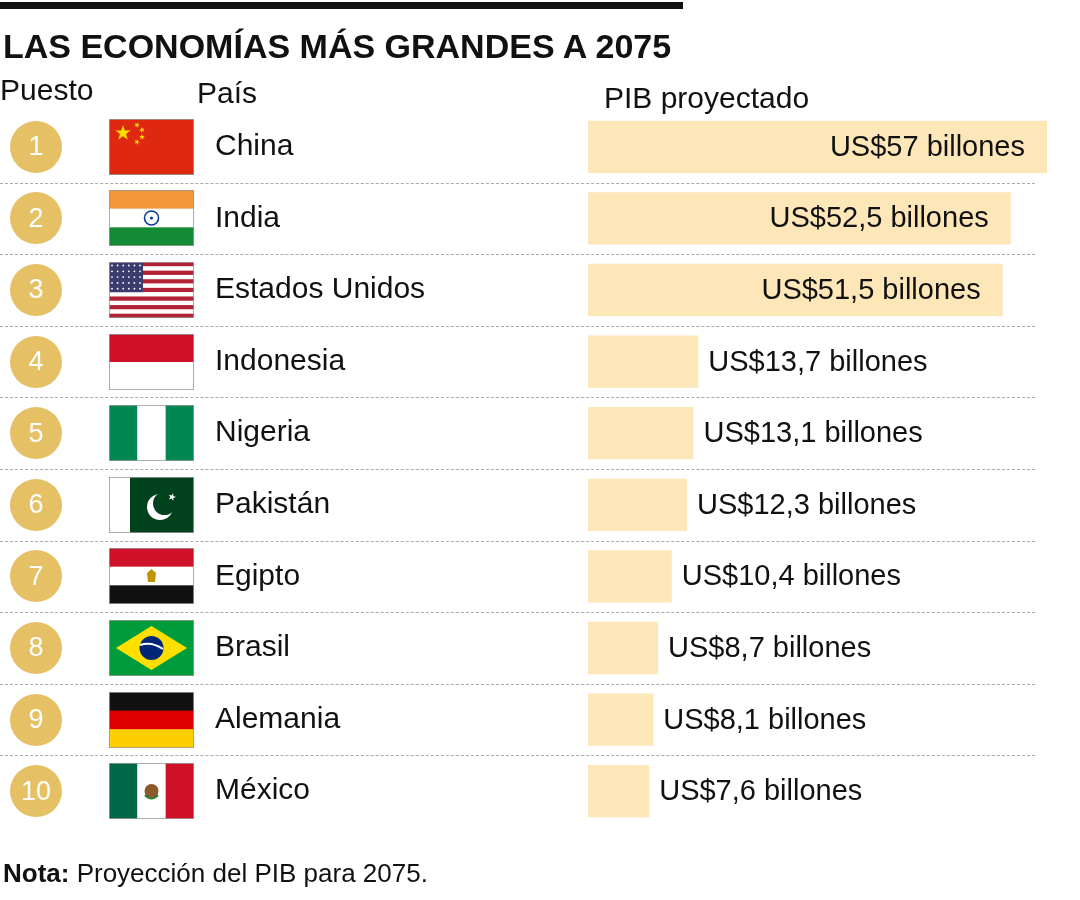 This screenshot has width=1080, height=900. Describe the element at coordinates (36, 289) in the screenshot. I see `text: 3` at that location.